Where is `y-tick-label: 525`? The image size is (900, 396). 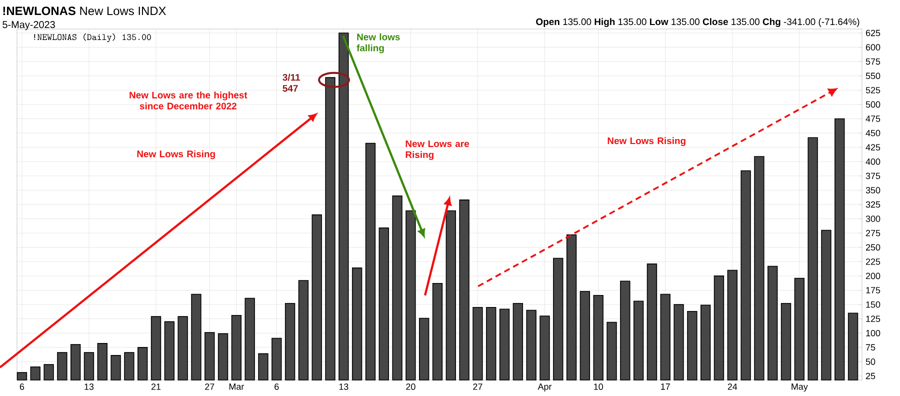 y-tick-label: 525 is located at coordinates (873, 90).